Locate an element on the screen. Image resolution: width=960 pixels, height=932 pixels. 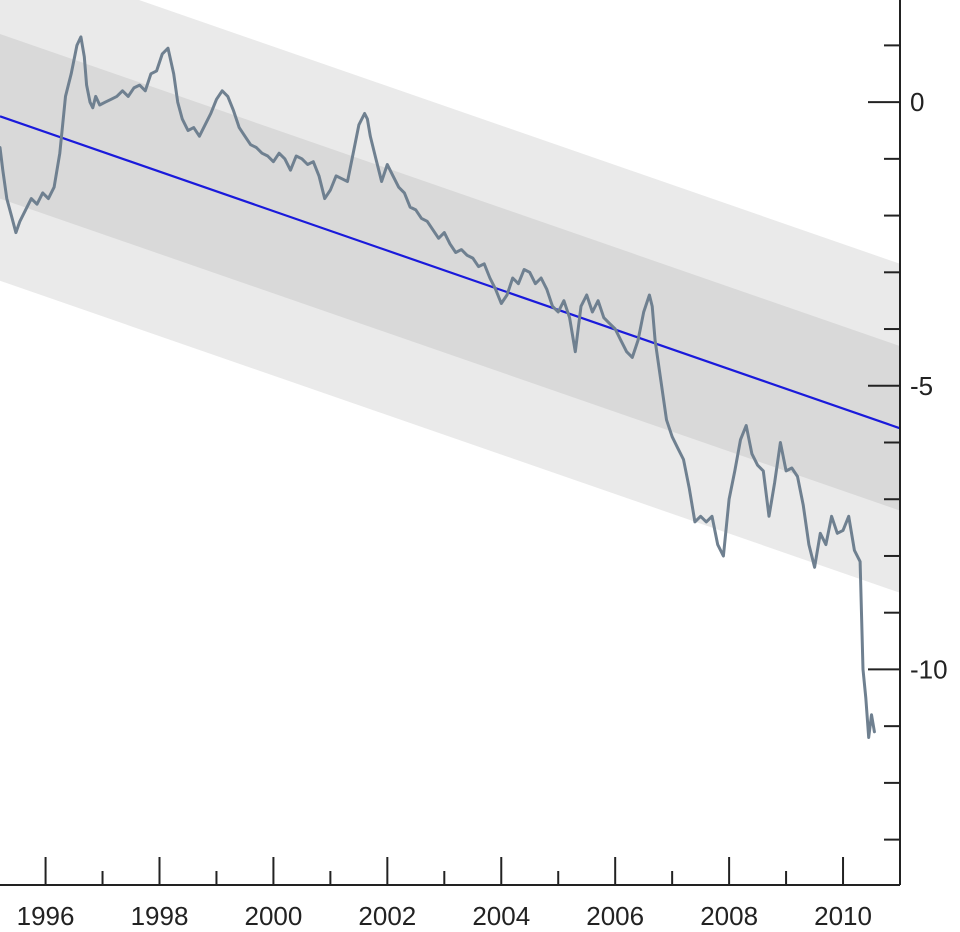
x-tick-label: 1996 is located at coordinates (46, 916).